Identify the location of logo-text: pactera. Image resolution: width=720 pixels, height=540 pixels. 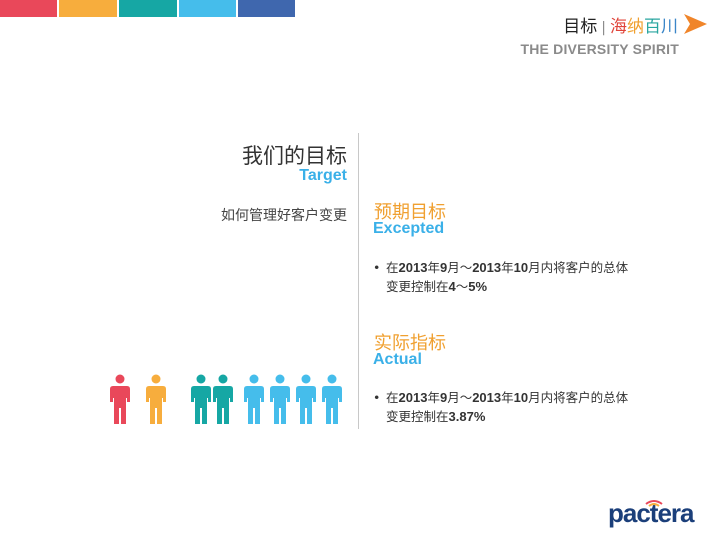
(651, 513).